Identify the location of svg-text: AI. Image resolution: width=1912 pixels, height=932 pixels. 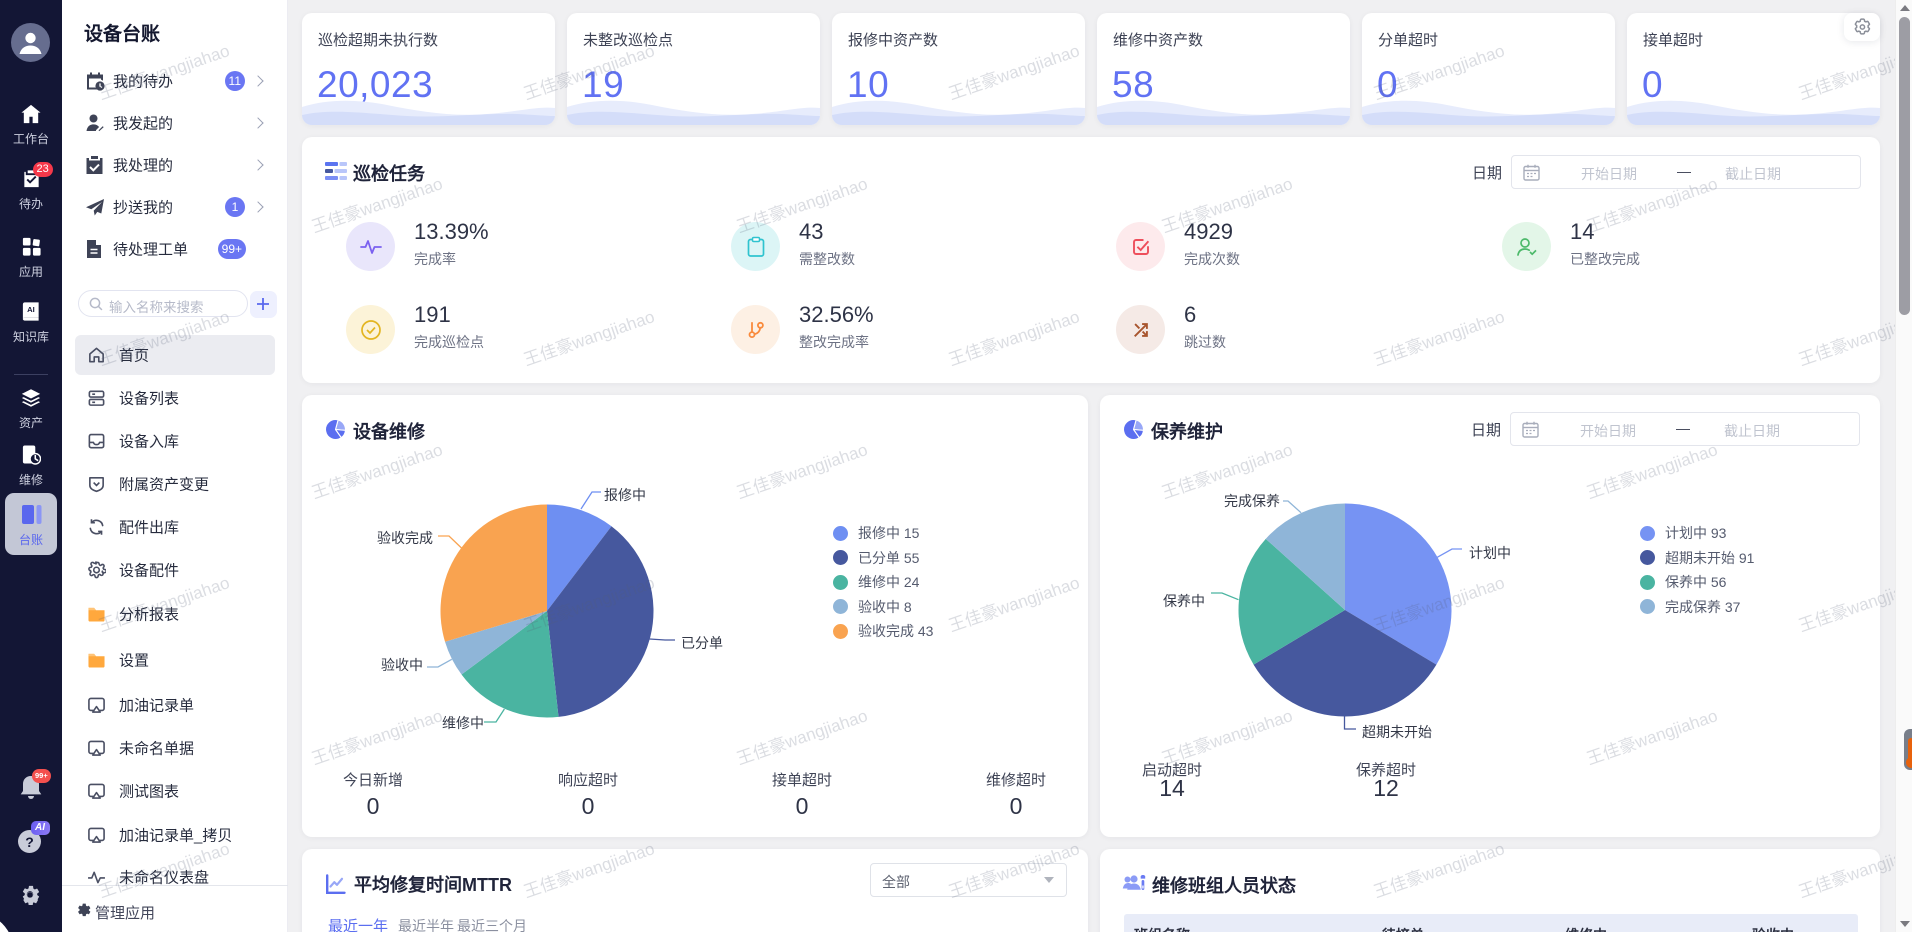
(31, 309).